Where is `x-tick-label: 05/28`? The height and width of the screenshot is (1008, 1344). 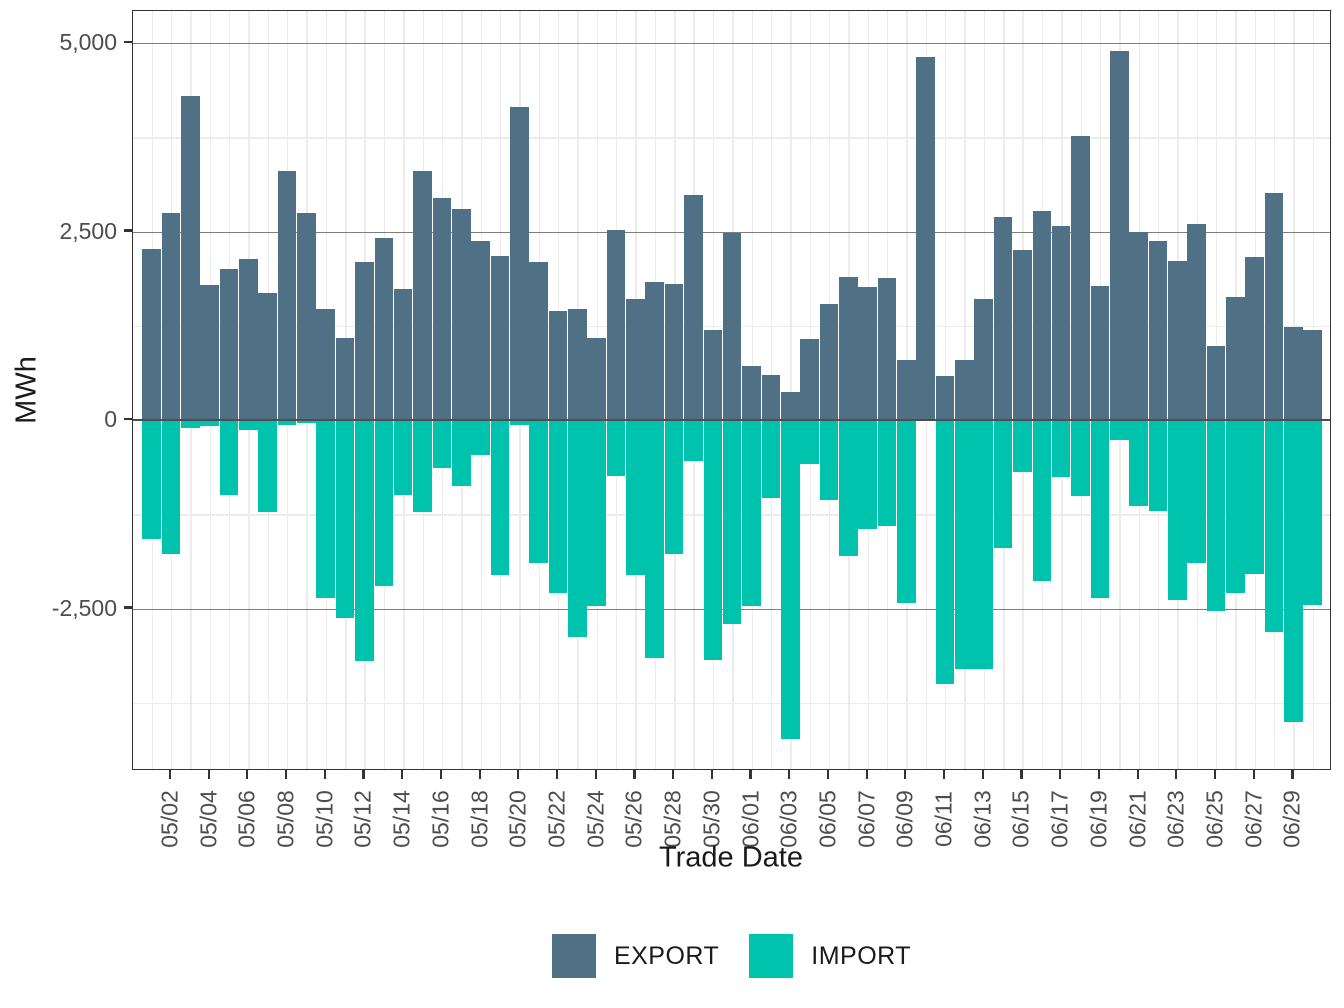 x-tick-label: 05/28 is located at coordinates (672, 819).